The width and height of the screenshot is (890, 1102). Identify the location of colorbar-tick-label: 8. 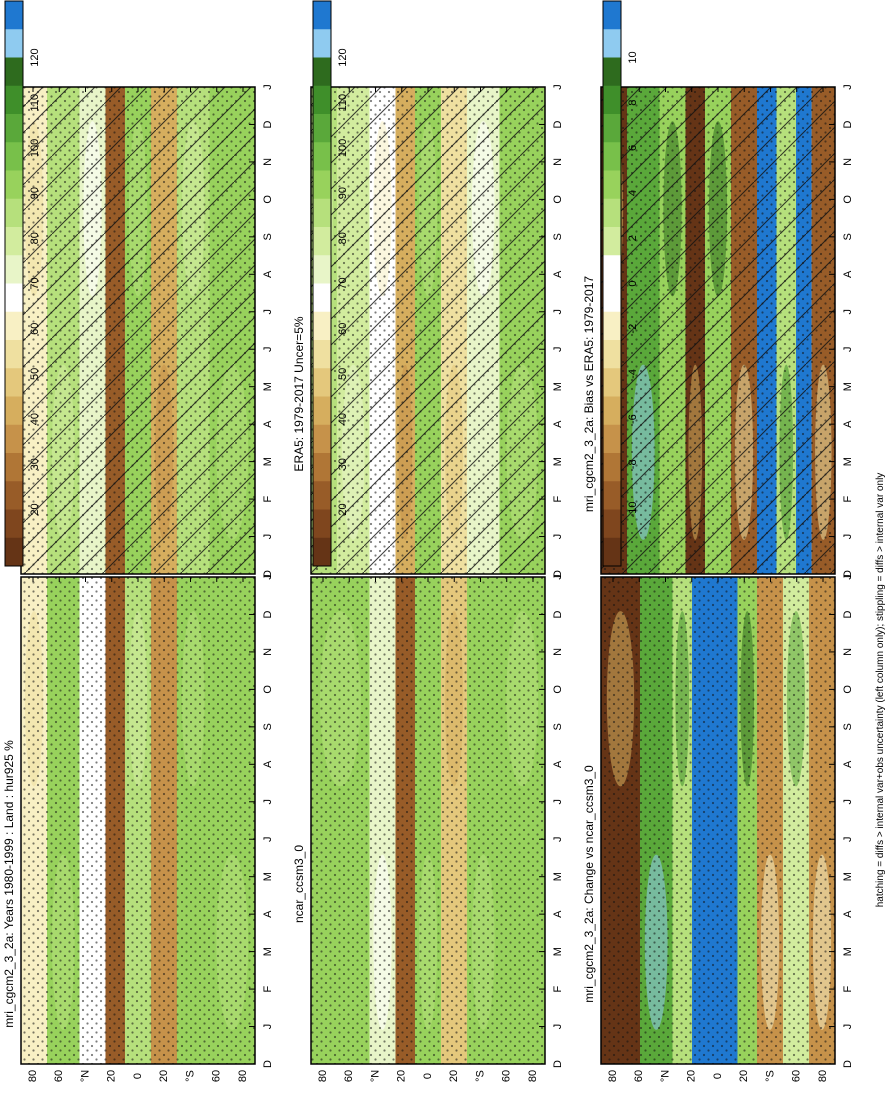
(633, 103).